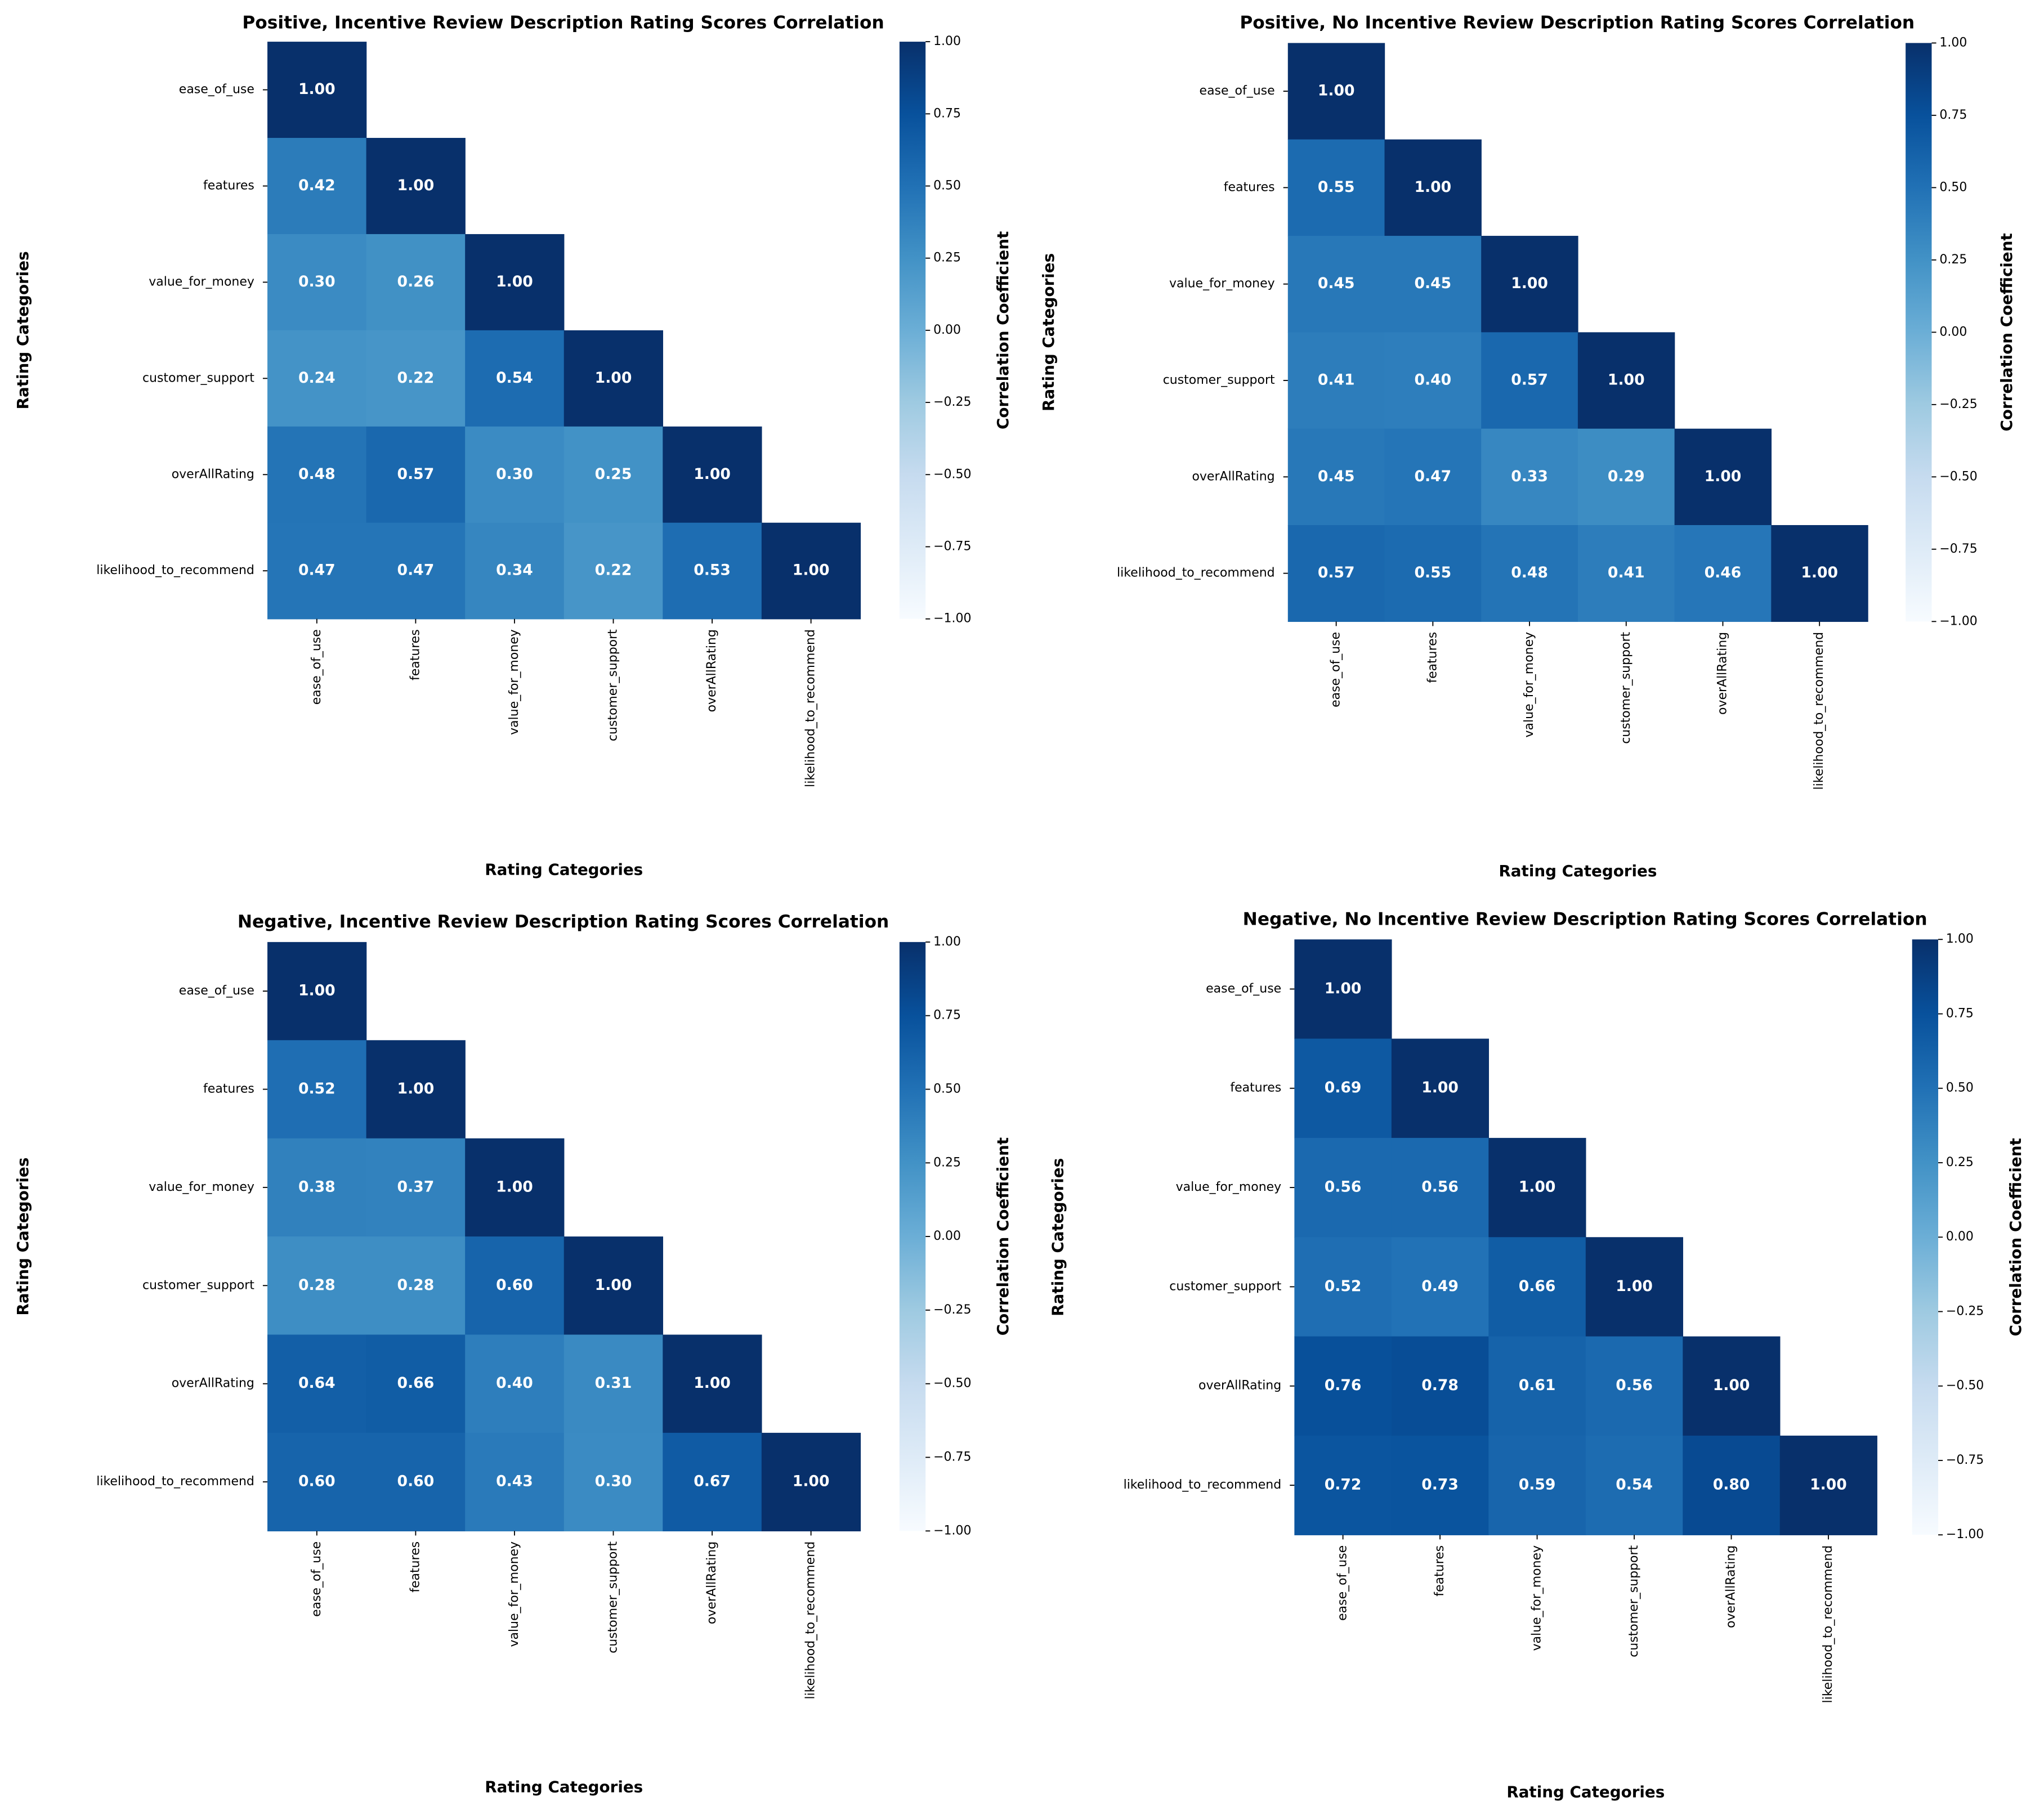 This screenshot has height=1815, width=2044. I want to click on x-tick-label: customer_support, so click(1626, 687).